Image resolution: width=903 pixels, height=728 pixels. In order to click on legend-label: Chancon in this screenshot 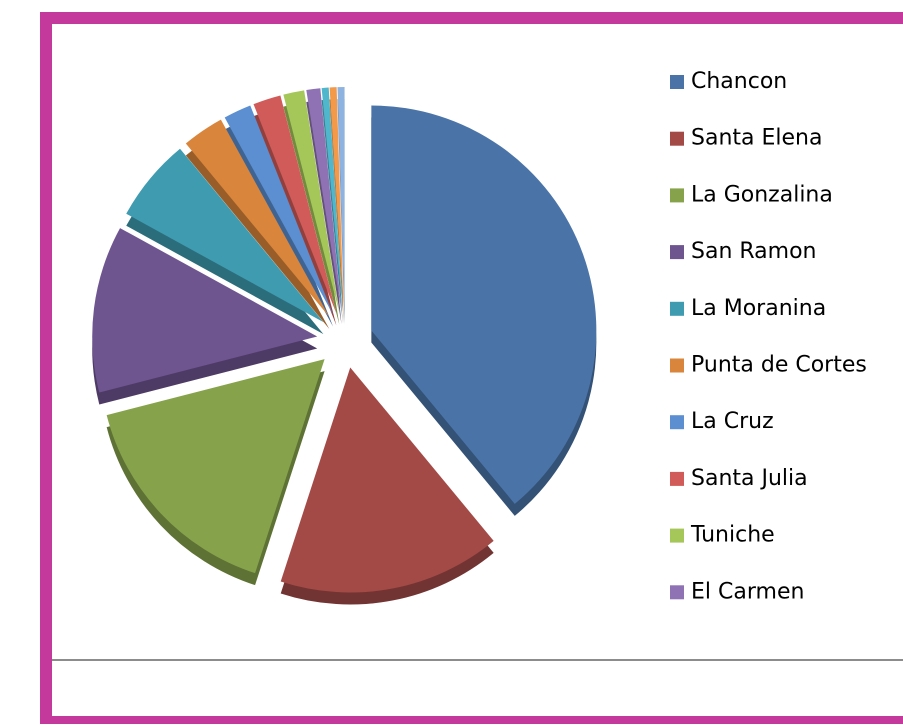, I will do `click(739, 81)`.